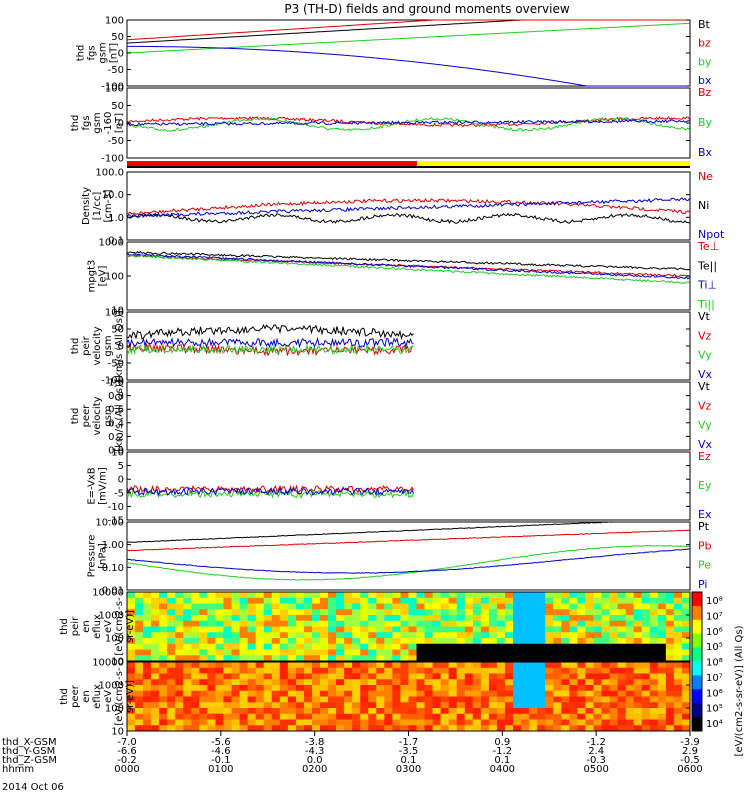 This screenshot has height=800, width=750. I want to click on x-tick-label: 0500, so click(595, 769).